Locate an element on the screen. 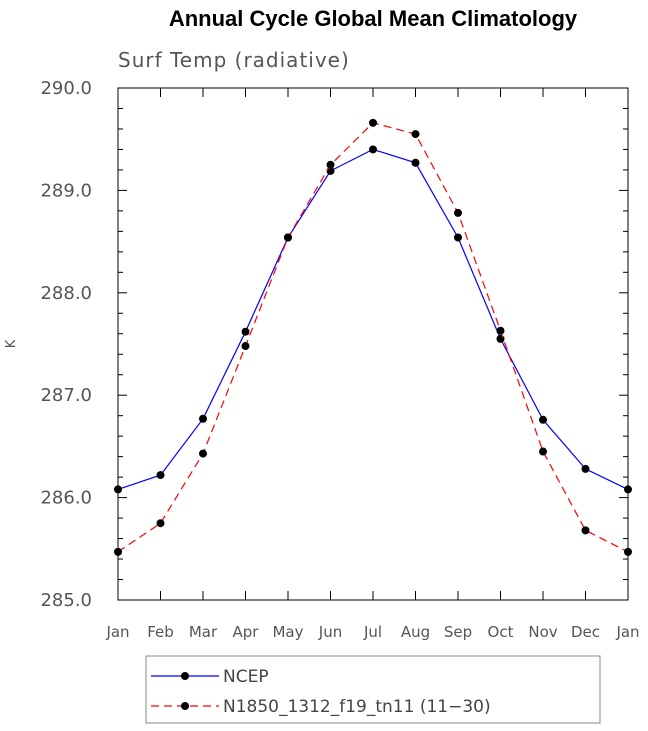 This screenshot has width=648, height=731. x-tick-label: Feb is located at coordinates (160, 632).